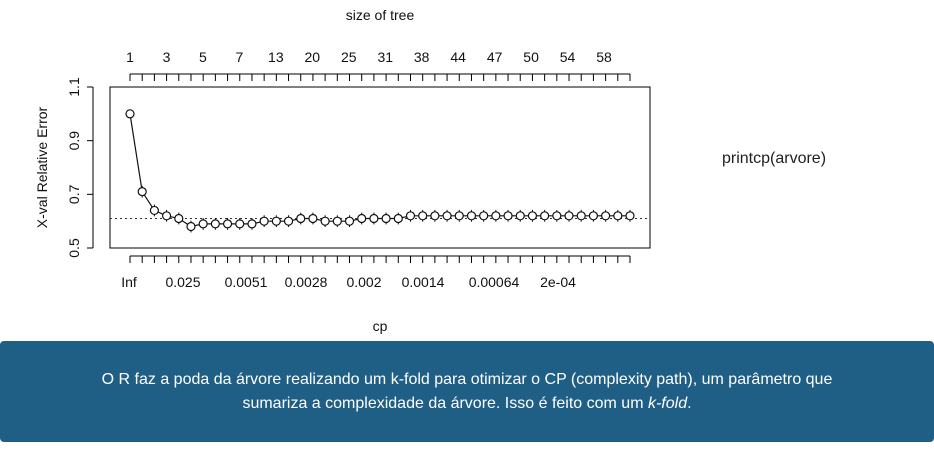 This screenshot has width=934, height=454. I want to click on top-tick-label: 58, so click(604, 57).